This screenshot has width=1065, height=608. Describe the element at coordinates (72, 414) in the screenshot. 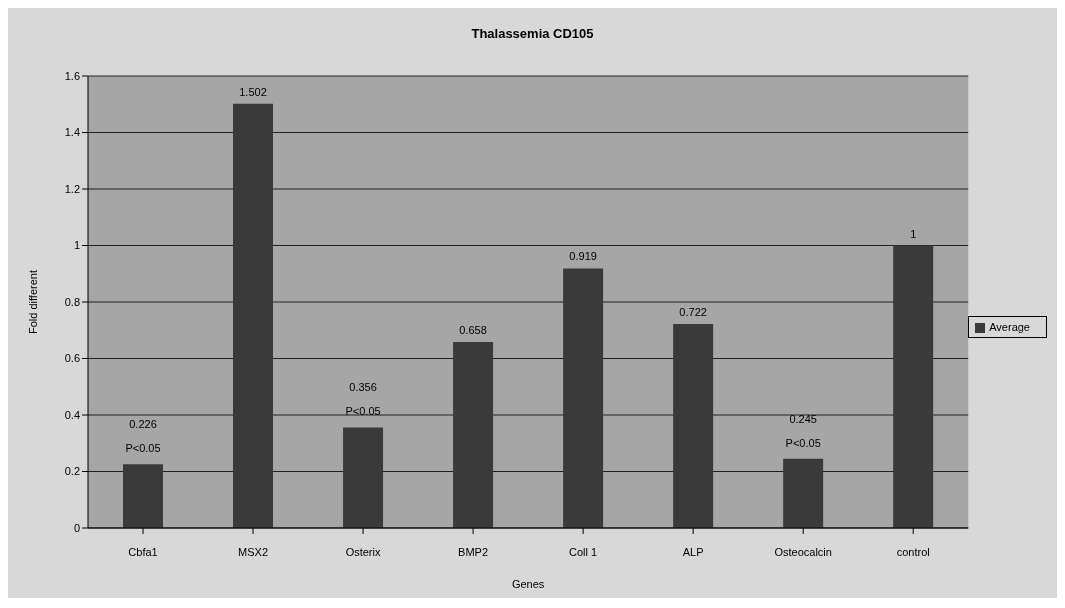

I see `y-tick-label: 0.4` at that location.